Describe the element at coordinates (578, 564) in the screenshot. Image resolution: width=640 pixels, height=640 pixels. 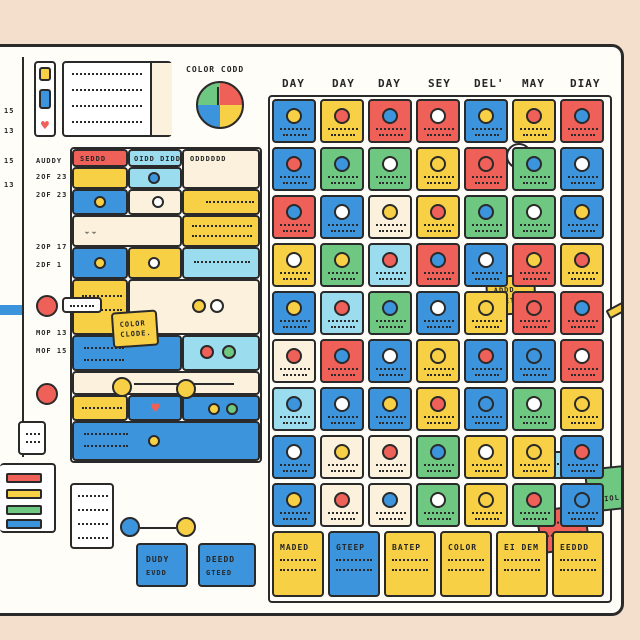
I see `grid-bottom-card: EEDDD` at that location.